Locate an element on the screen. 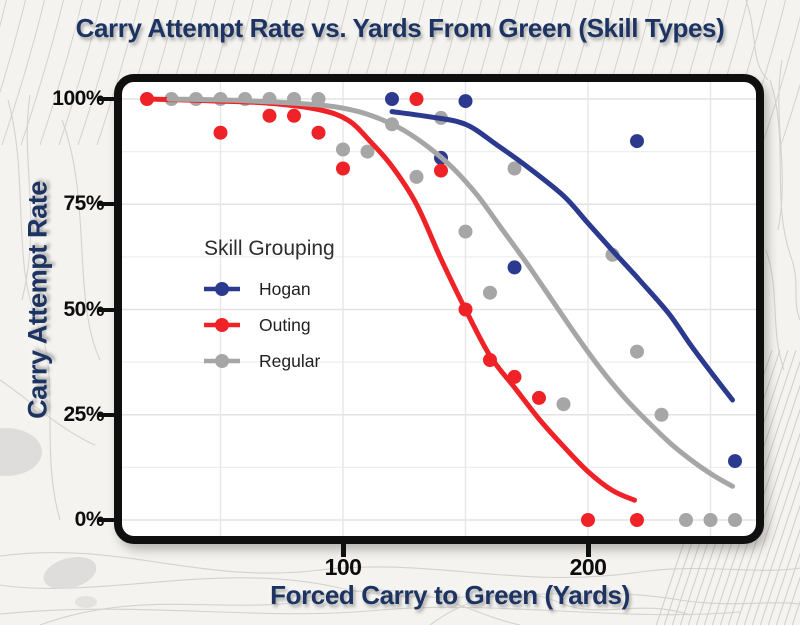 Image resolution: width=800 pixels, height=625 pixels. y-axis-title: Carry Attempt Rate is located at coordinates (37, 300).